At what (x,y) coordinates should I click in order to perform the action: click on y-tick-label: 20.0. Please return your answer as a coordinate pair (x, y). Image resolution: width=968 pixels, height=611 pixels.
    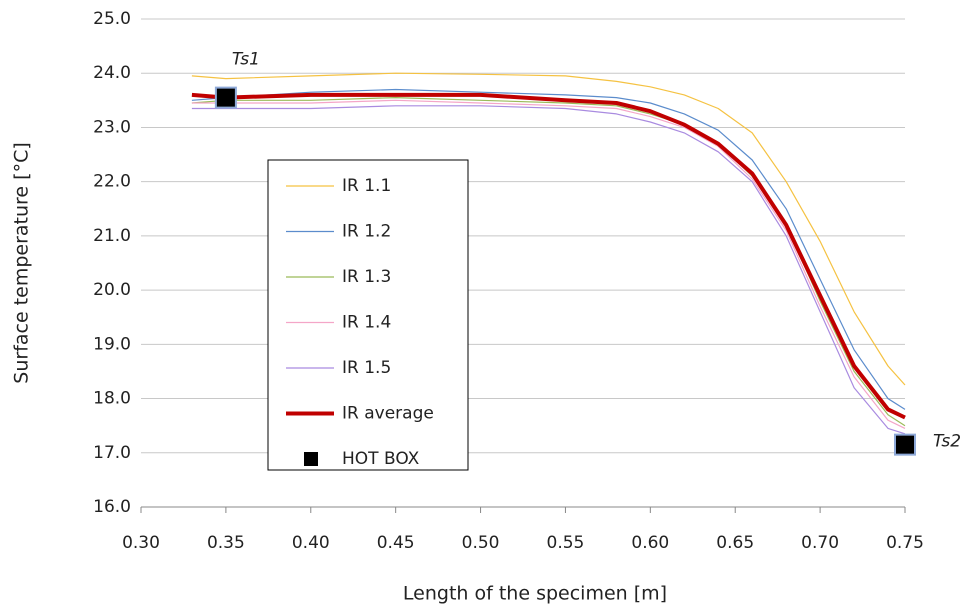
    Looking at the image, I should click on (112, 290).